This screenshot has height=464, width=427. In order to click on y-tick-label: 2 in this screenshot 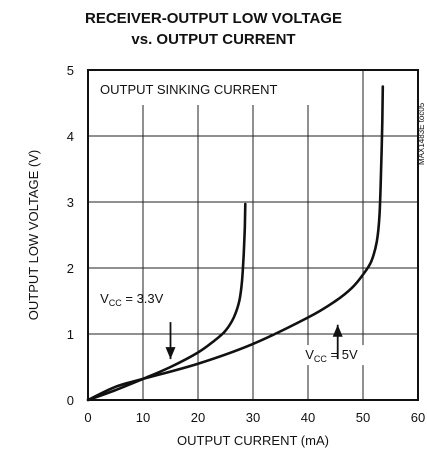, I will do `click(70, 268)`.